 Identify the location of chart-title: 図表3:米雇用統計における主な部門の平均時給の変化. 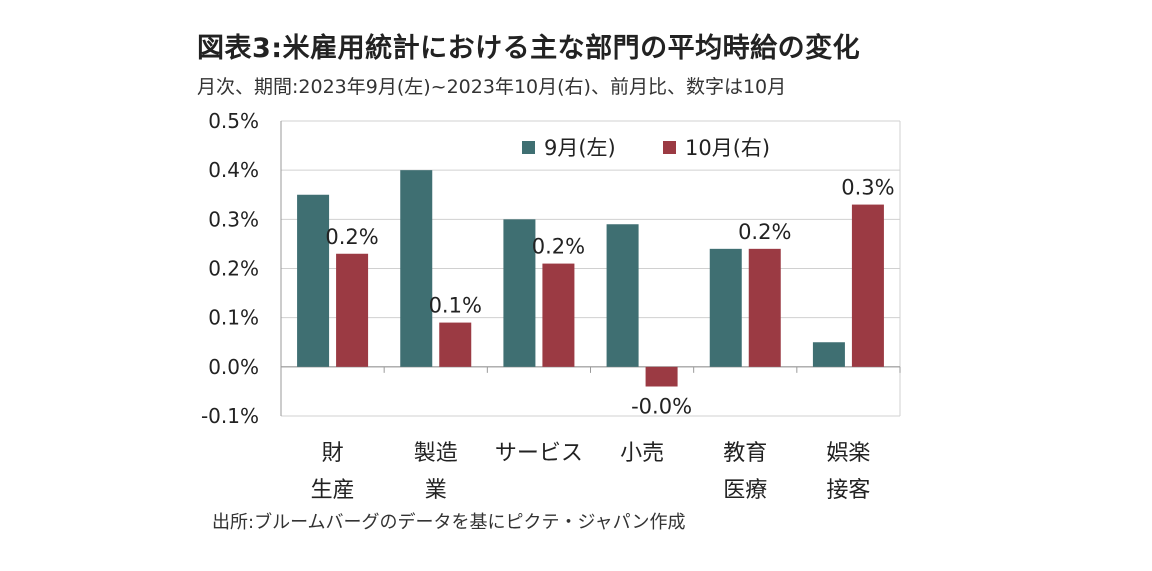
(529, 48).